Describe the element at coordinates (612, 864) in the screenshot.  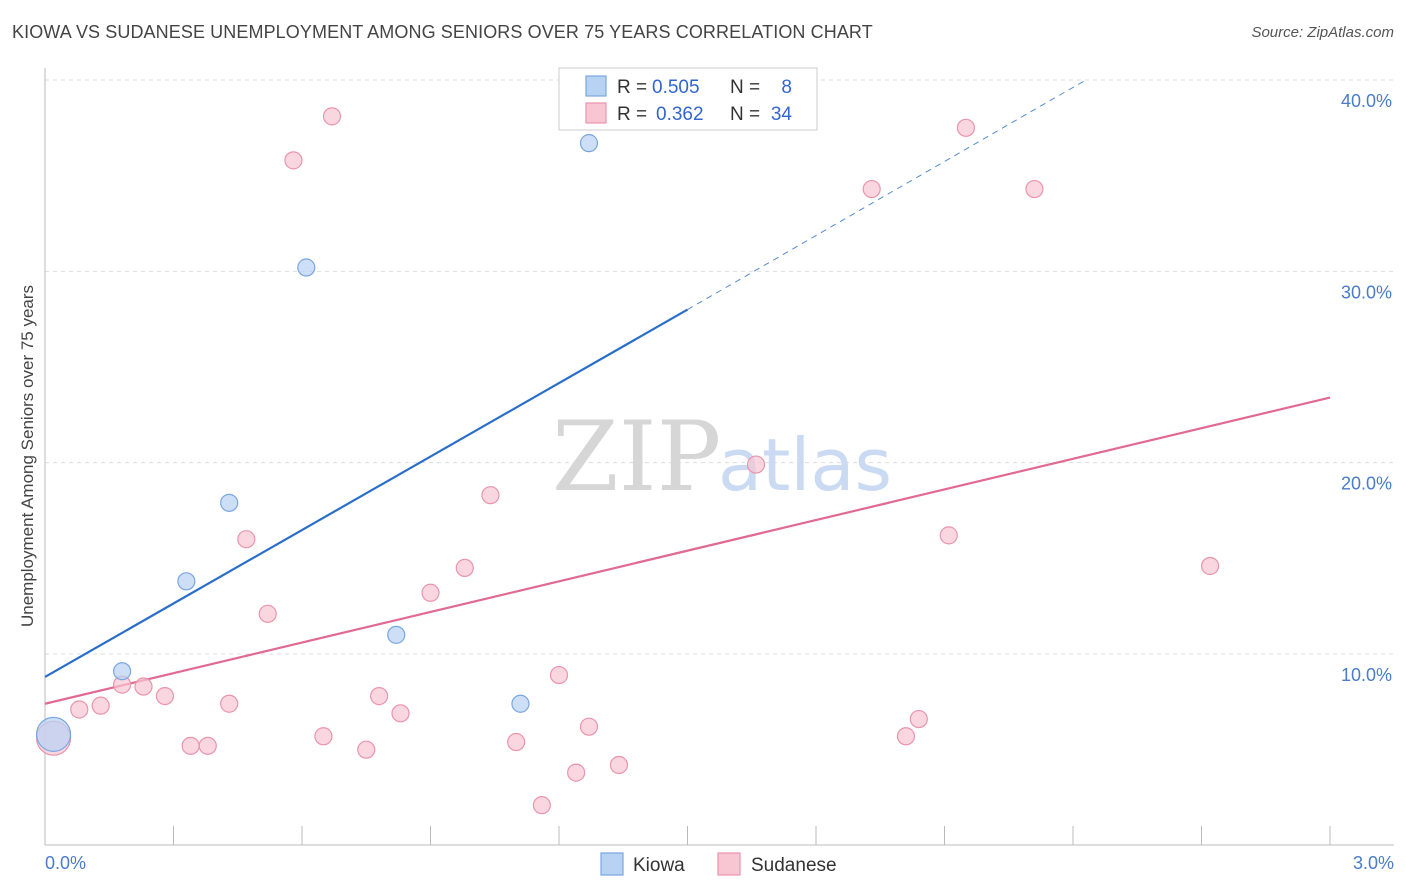
I see `bottom-legend-kiowa-swatch` at that location.